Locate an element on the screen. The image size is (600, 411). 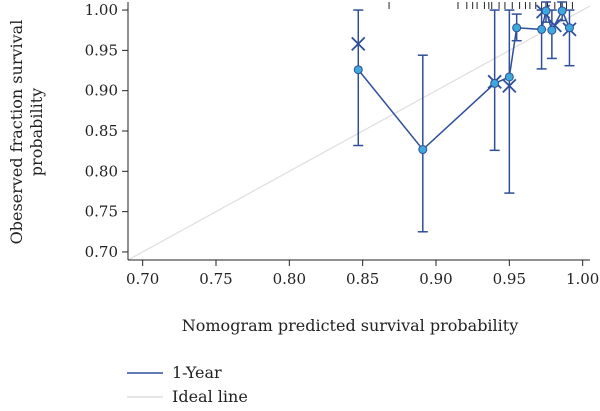
y-ticks: 0.70 0.75 0.80 0.85 0.90 0.95 1.00 is located at coordinates (106, 131).